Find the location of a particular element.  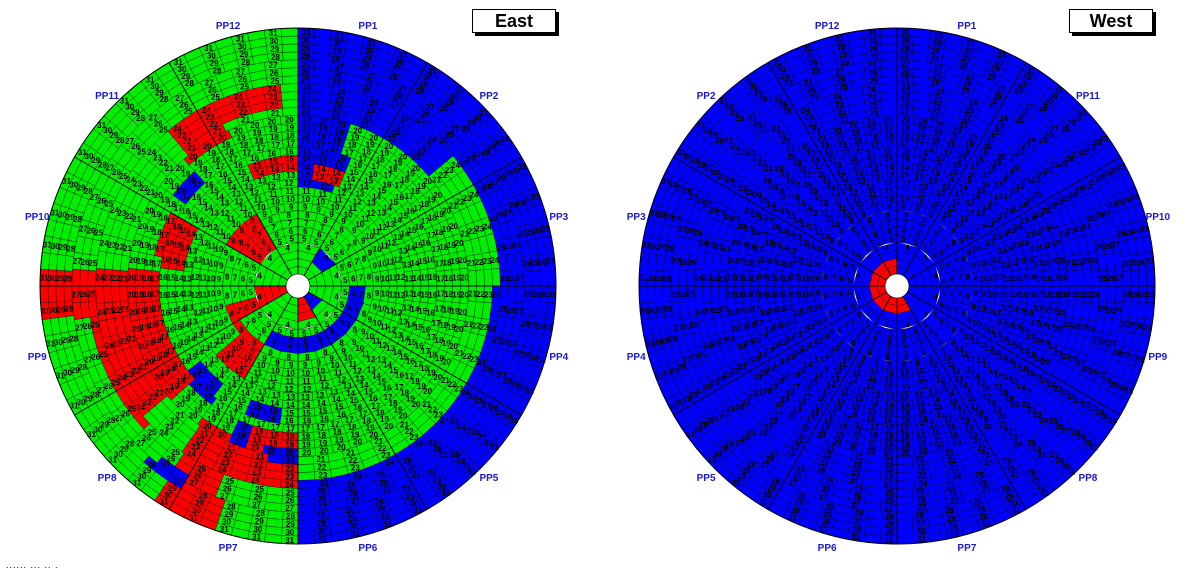

ring-number: 23 is located at coordinates (339, 100).